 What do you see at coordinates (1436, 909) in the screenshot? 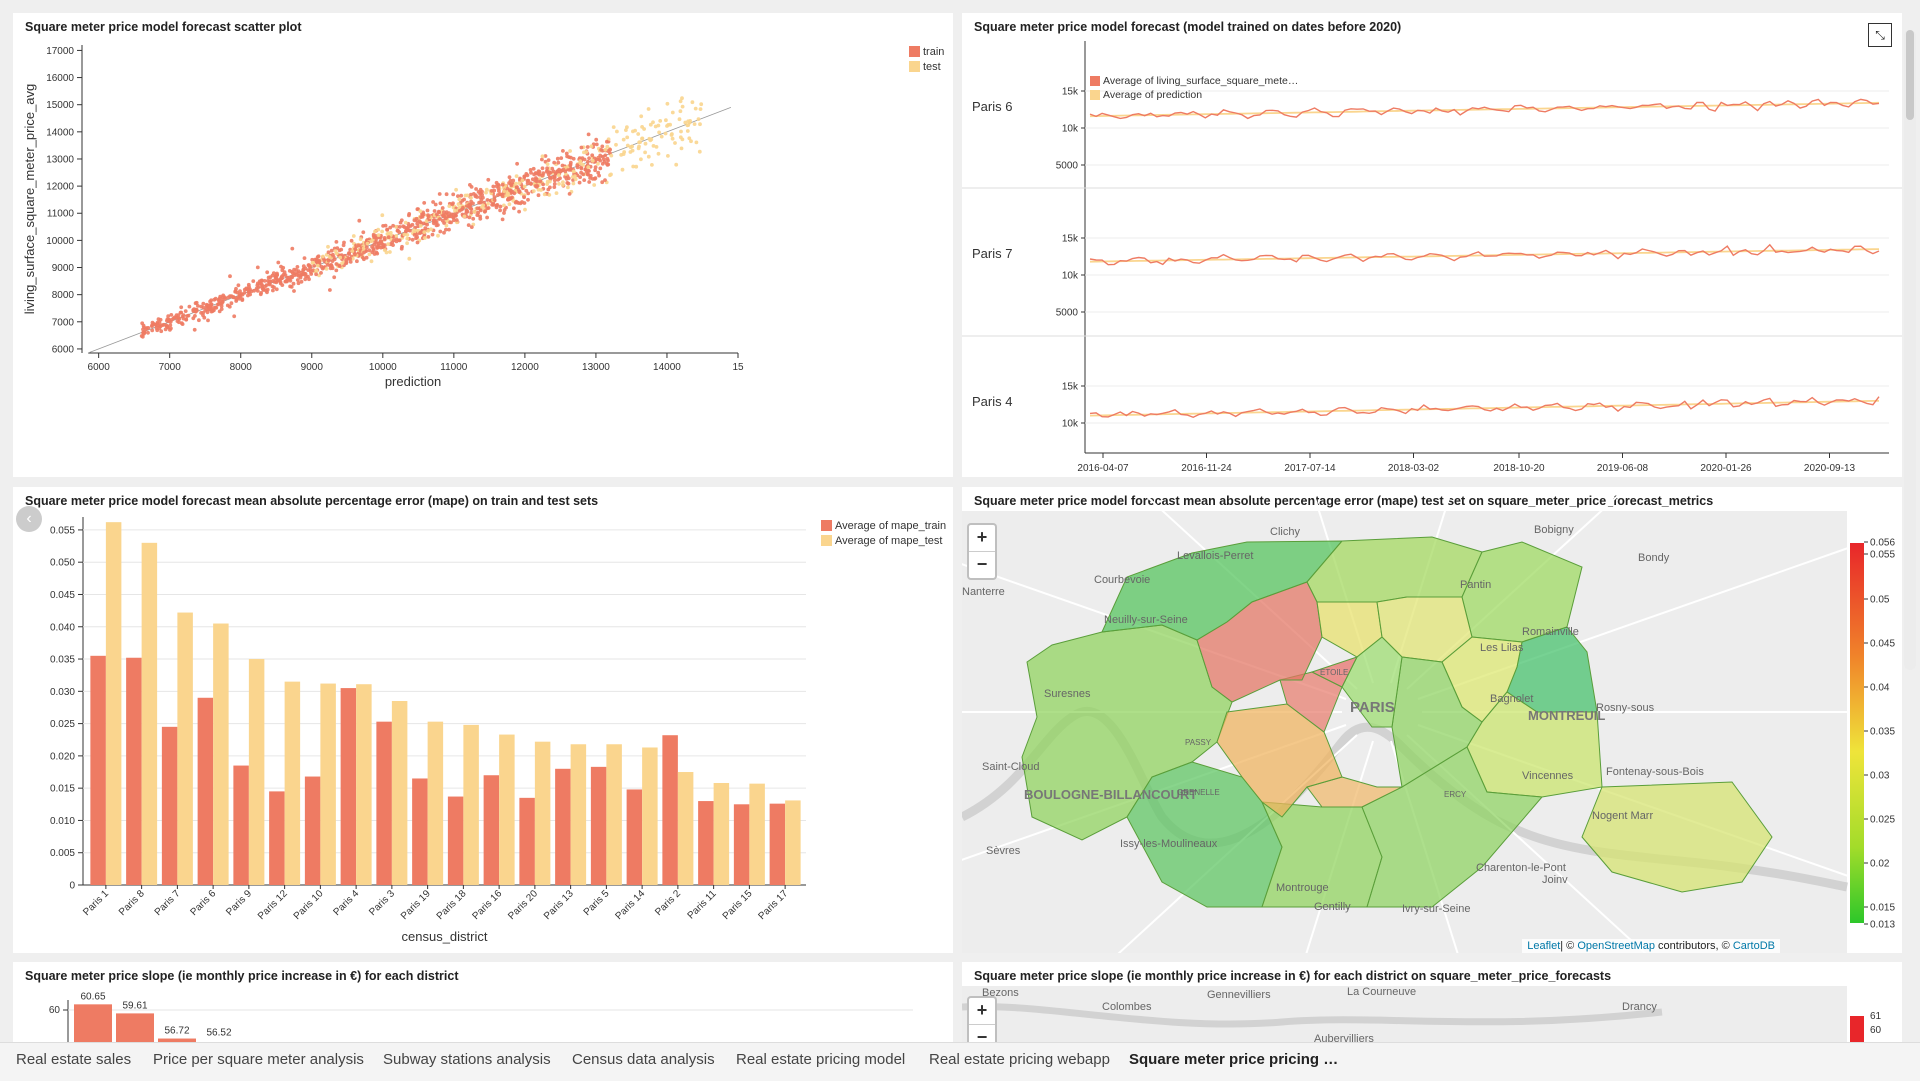
I see `map-place-label: Ivry-sur-Seine` at bounding box center [1436, 909].